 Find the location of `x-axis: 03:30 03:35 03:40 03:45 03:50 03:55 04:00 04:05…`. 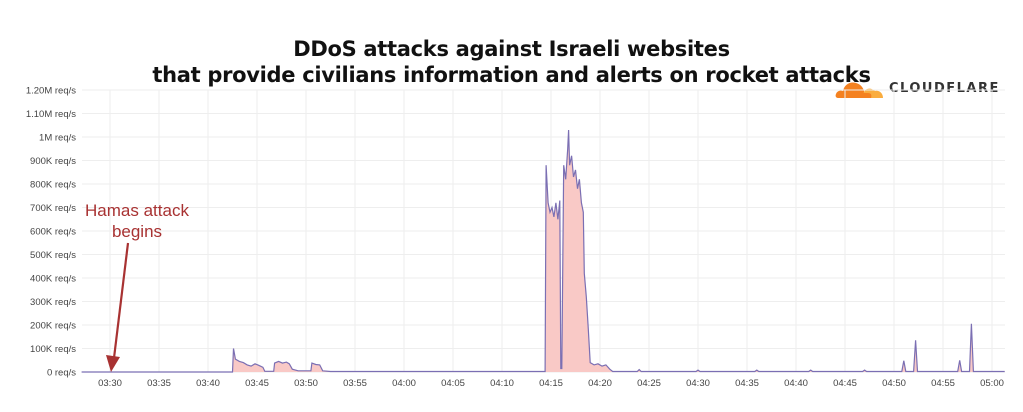

x-axis: 03:30 03:35 03:40 03:45 03:50 03:55 04:00 04:05… is located at coordinates (551, 383).